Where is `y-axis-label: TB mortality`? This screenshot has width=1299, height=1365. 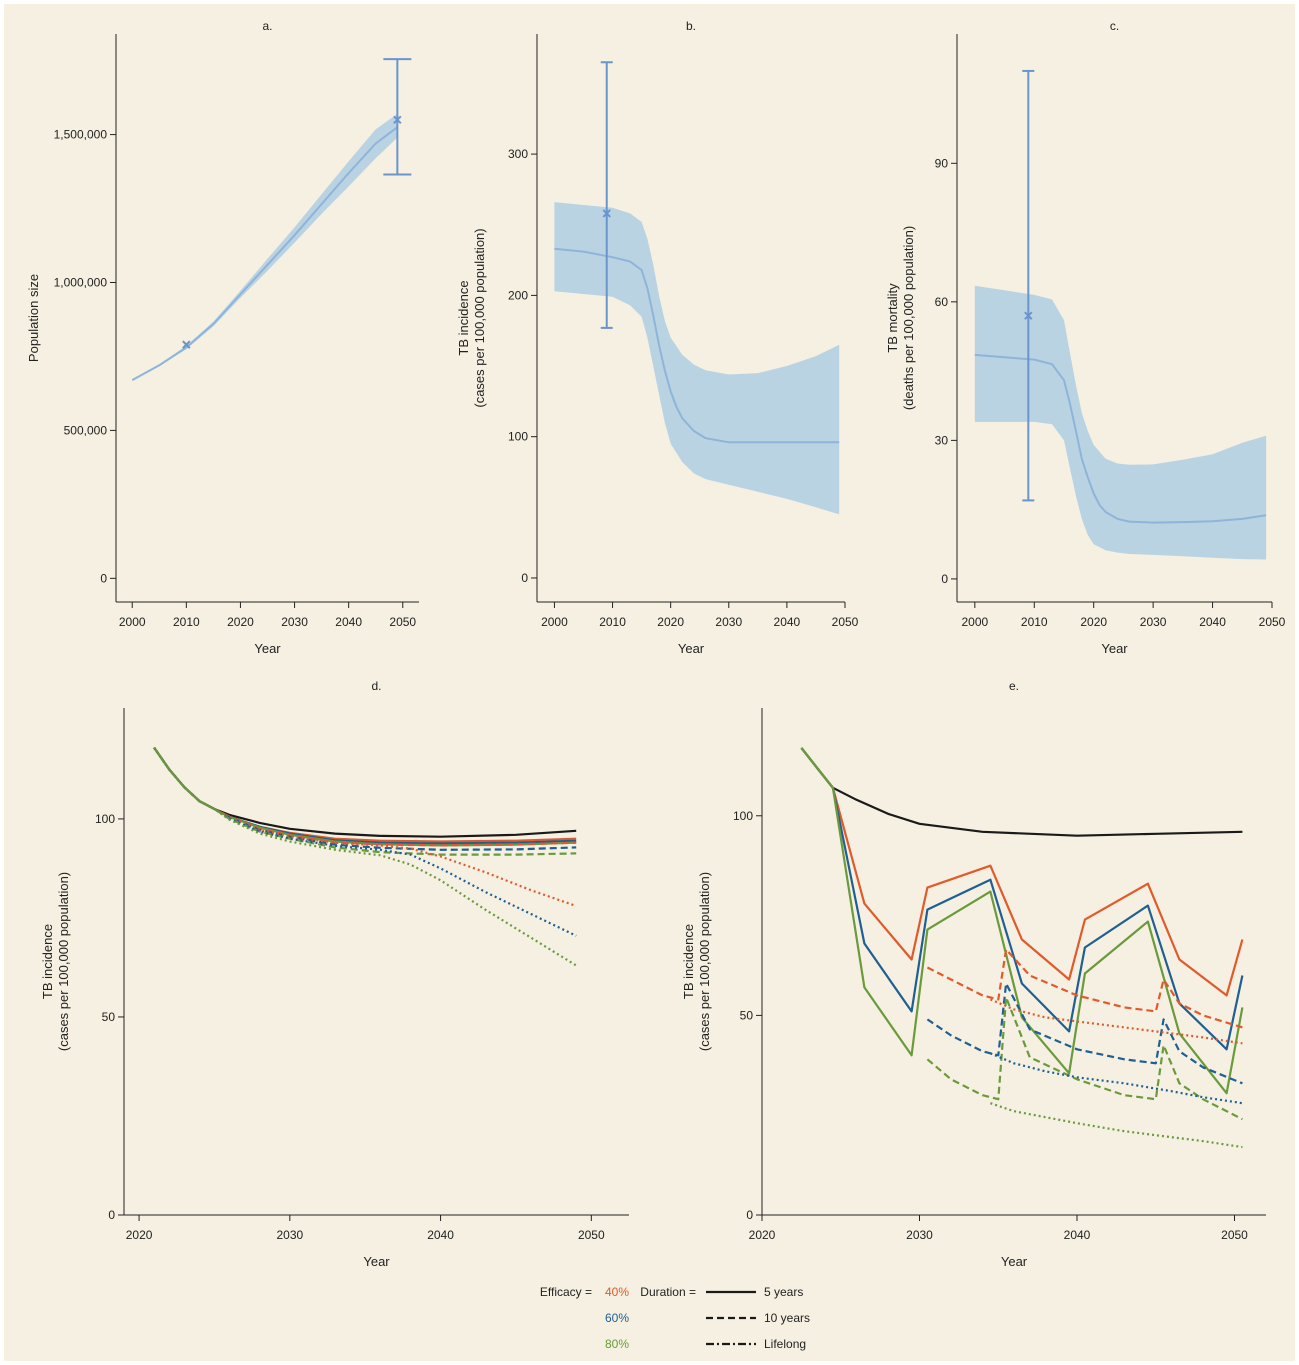
y-axis-label: TB mortality is located at coordinates (892, 318).